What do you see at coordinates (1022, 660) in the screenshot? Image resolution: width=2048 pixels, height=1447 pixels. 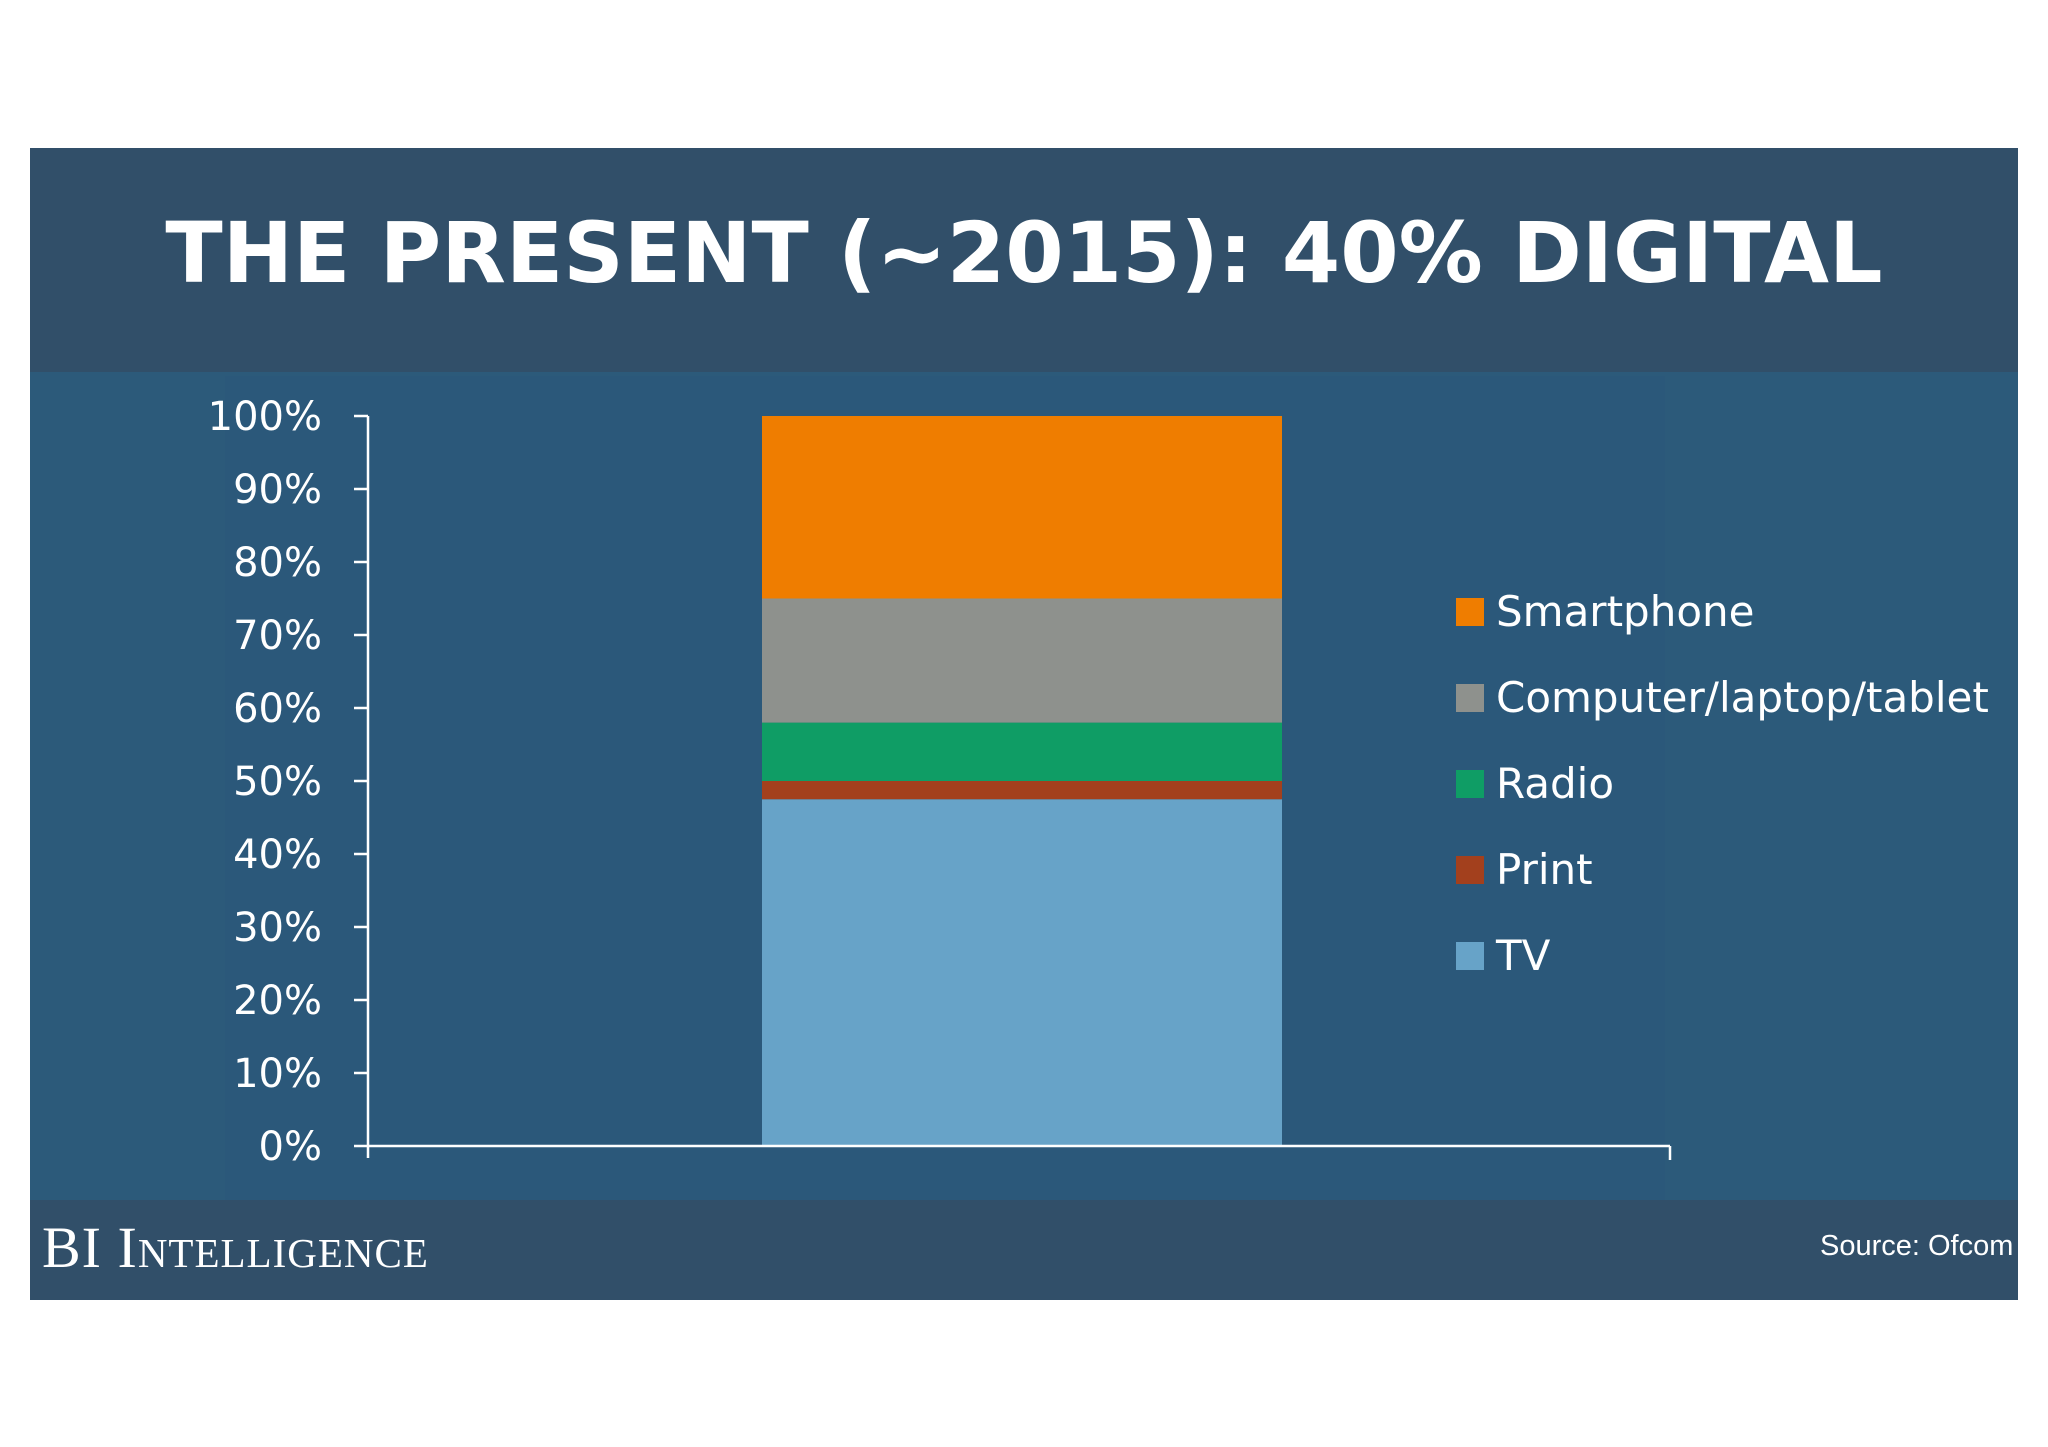 I see `bar-segment-computer-laptop-tablet` at bounding box center [1022, 660].